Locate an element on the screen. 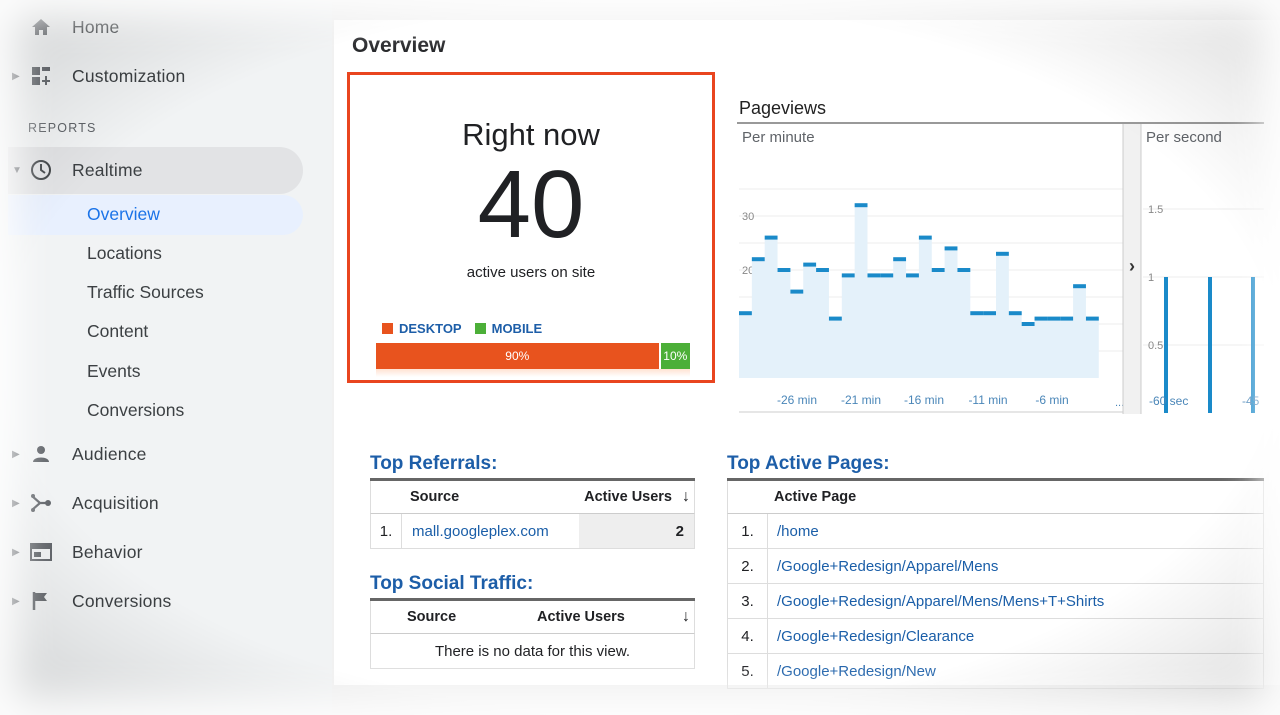 This screenshot has width=1280, height=715. top-social-title: Top Social Traffic: is located at coordinates (452, 583).